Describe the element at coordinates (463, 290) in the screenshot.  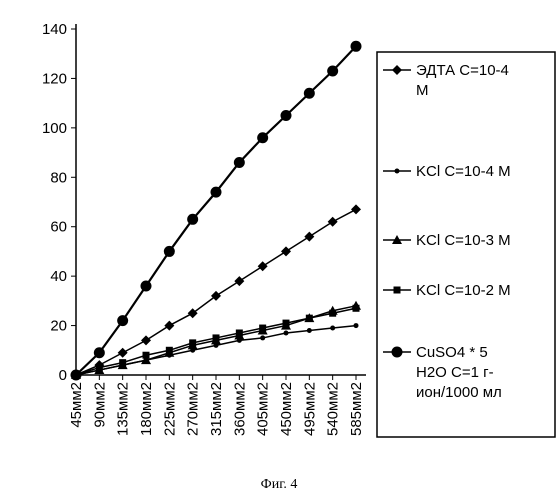
I see `legend-label: KCl С=10-2 М` at that location.